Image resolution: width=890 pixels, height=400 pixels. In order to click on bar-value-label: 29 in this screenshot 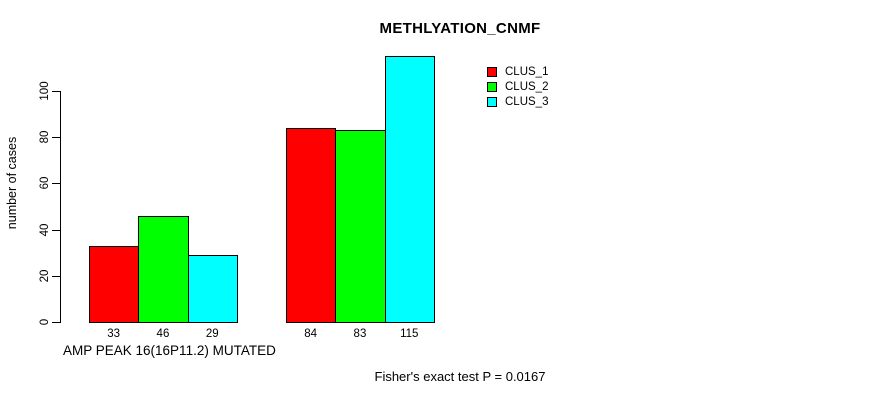, I will do `click(212, 334)`.